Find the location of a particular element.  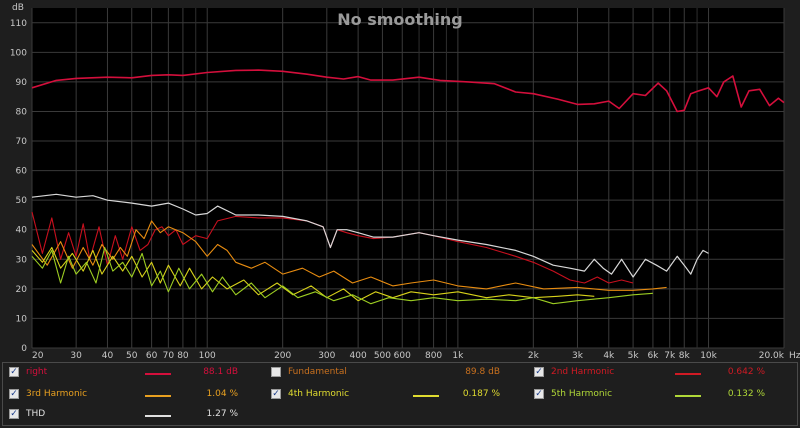

legend-value: 0.187 % is located at coordinates (481, 394).